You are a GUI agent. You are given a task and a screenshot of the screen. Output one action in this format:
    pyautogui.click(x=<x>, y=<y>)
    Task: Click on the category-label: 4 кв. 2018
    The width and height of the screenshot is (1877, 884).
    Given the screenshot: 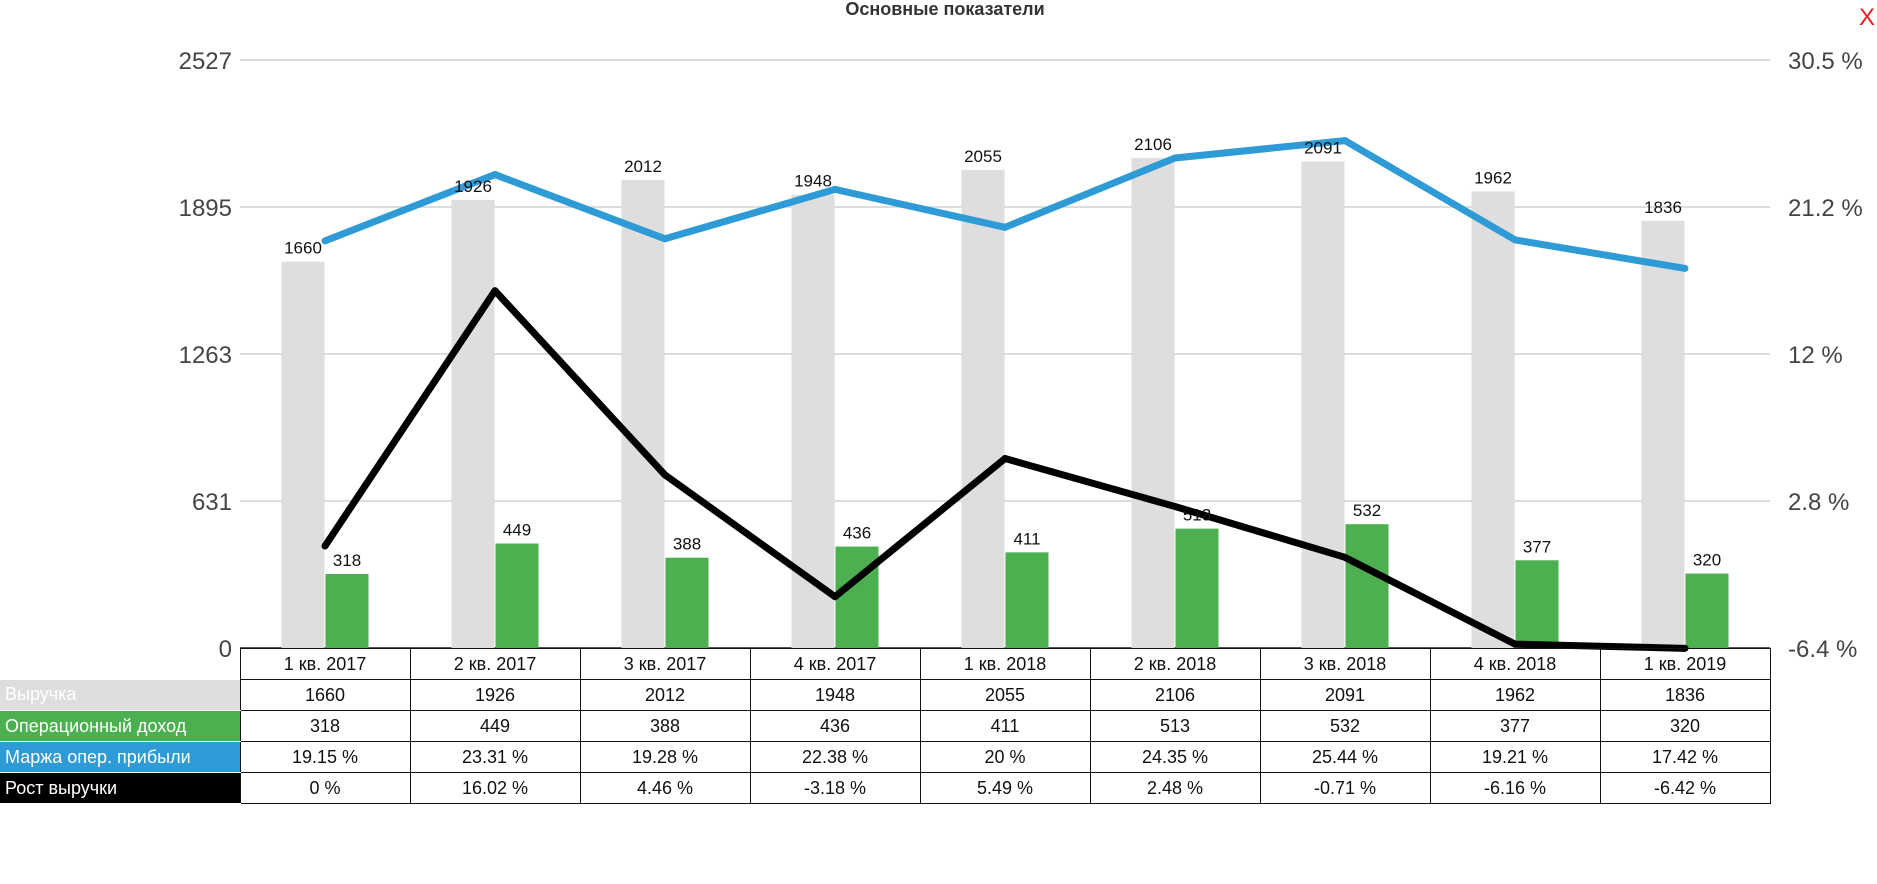 What is the action you would take?
    pyautogui.click(x=1515, y=664)
    